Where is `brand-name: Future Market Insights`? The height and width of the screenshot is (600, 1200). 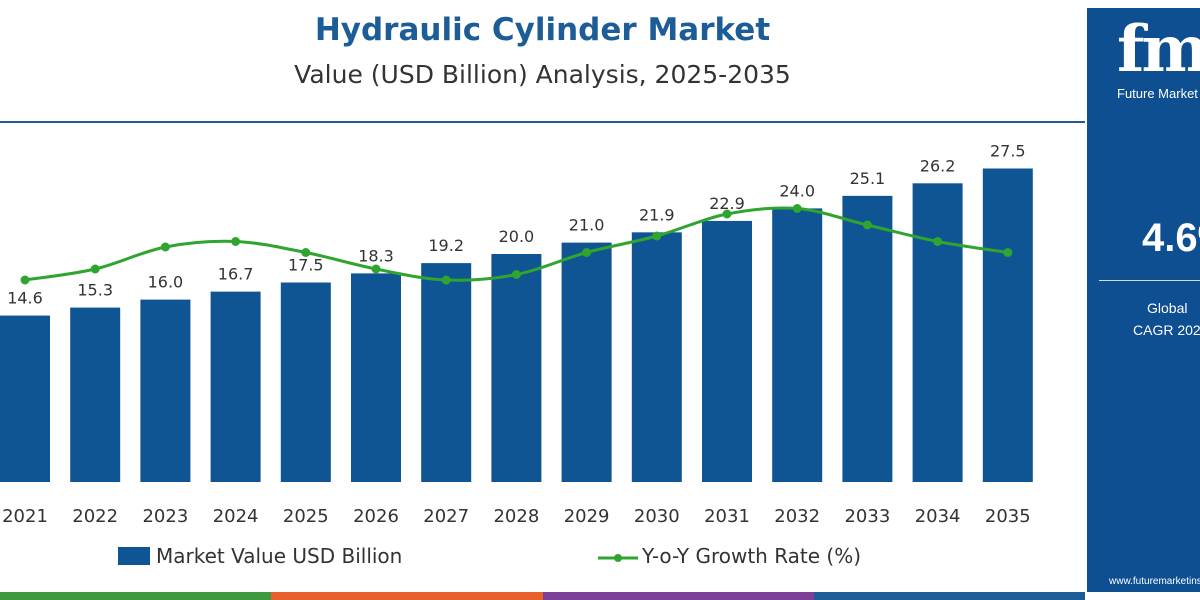 brand-name: Future Market Insights is located at coordinates (1158, 93).